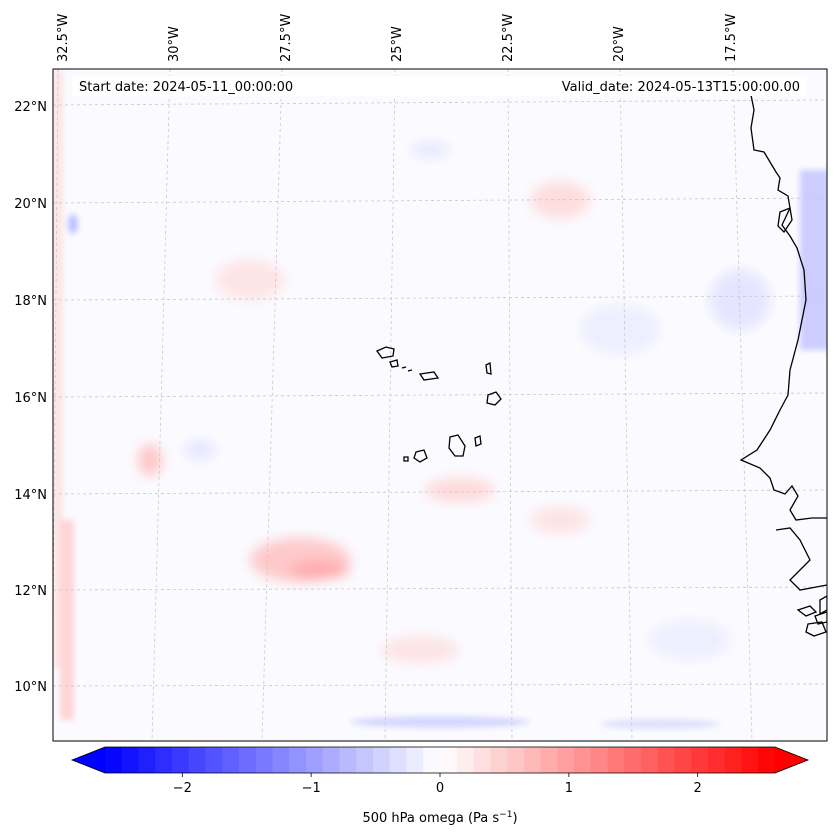 This screenshot has width=837, height=839. What do you see at coordinates (30, 204) in the screenshot?
I see `lat-label: 20°N` at bounding box center [30, 204].